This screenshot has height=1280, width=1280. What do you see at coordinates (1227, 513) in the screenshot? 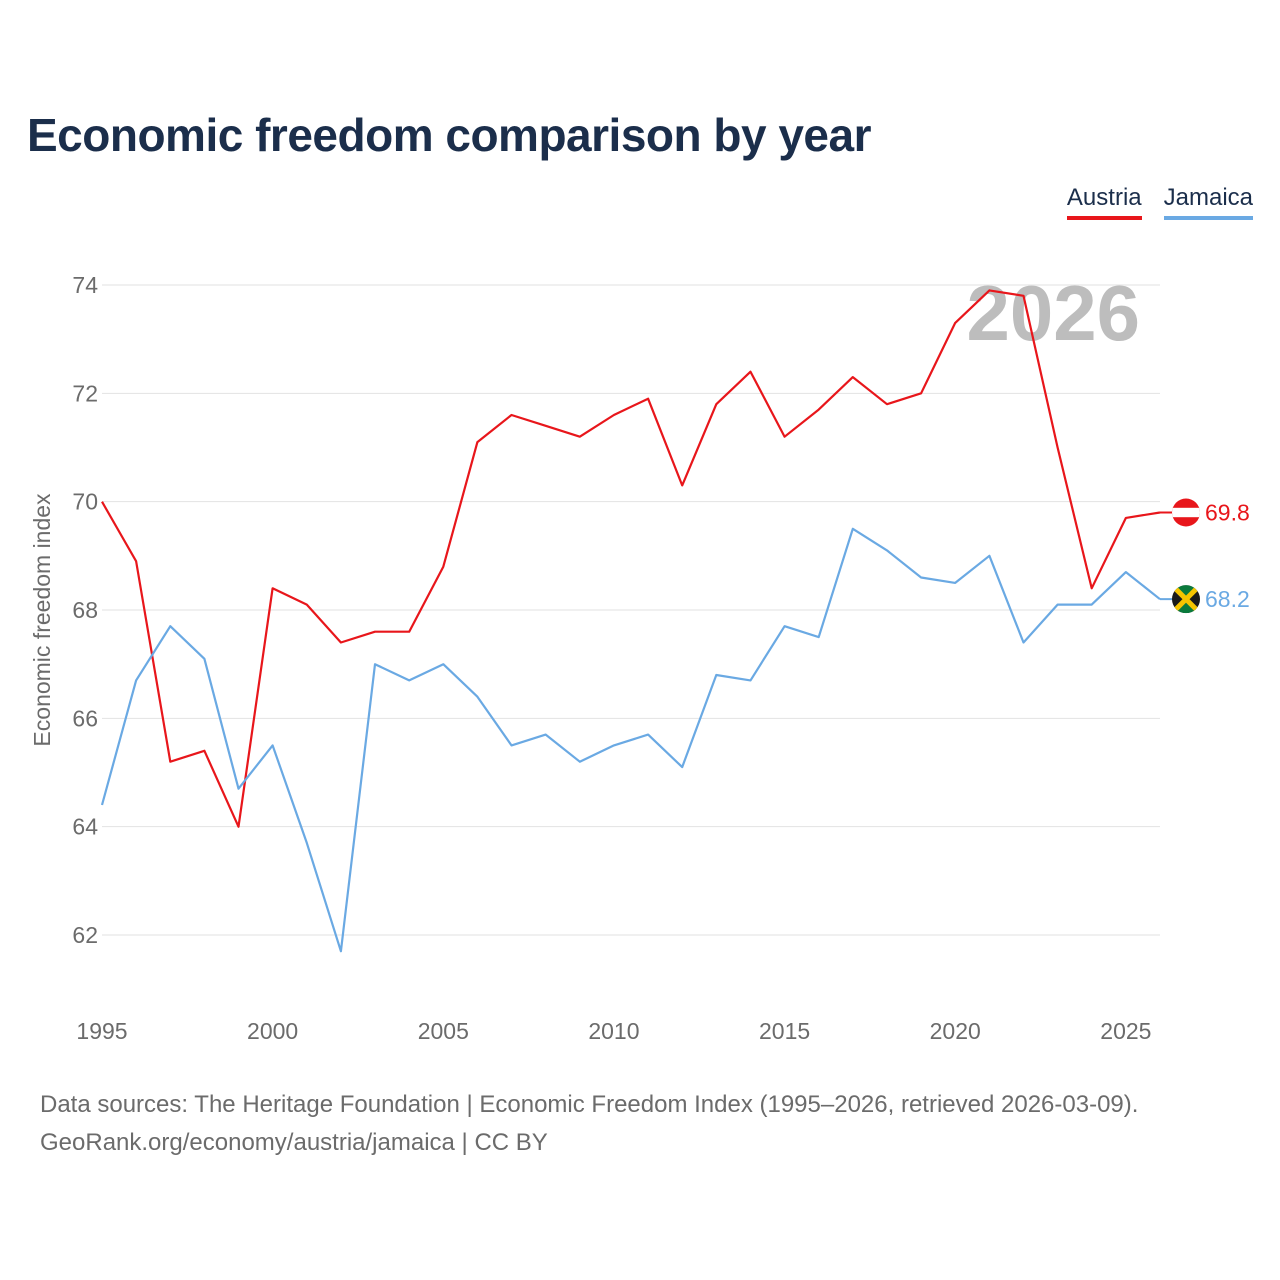
I see `end-value-label-austria: 69.8` at bounding box center [1227, 513].